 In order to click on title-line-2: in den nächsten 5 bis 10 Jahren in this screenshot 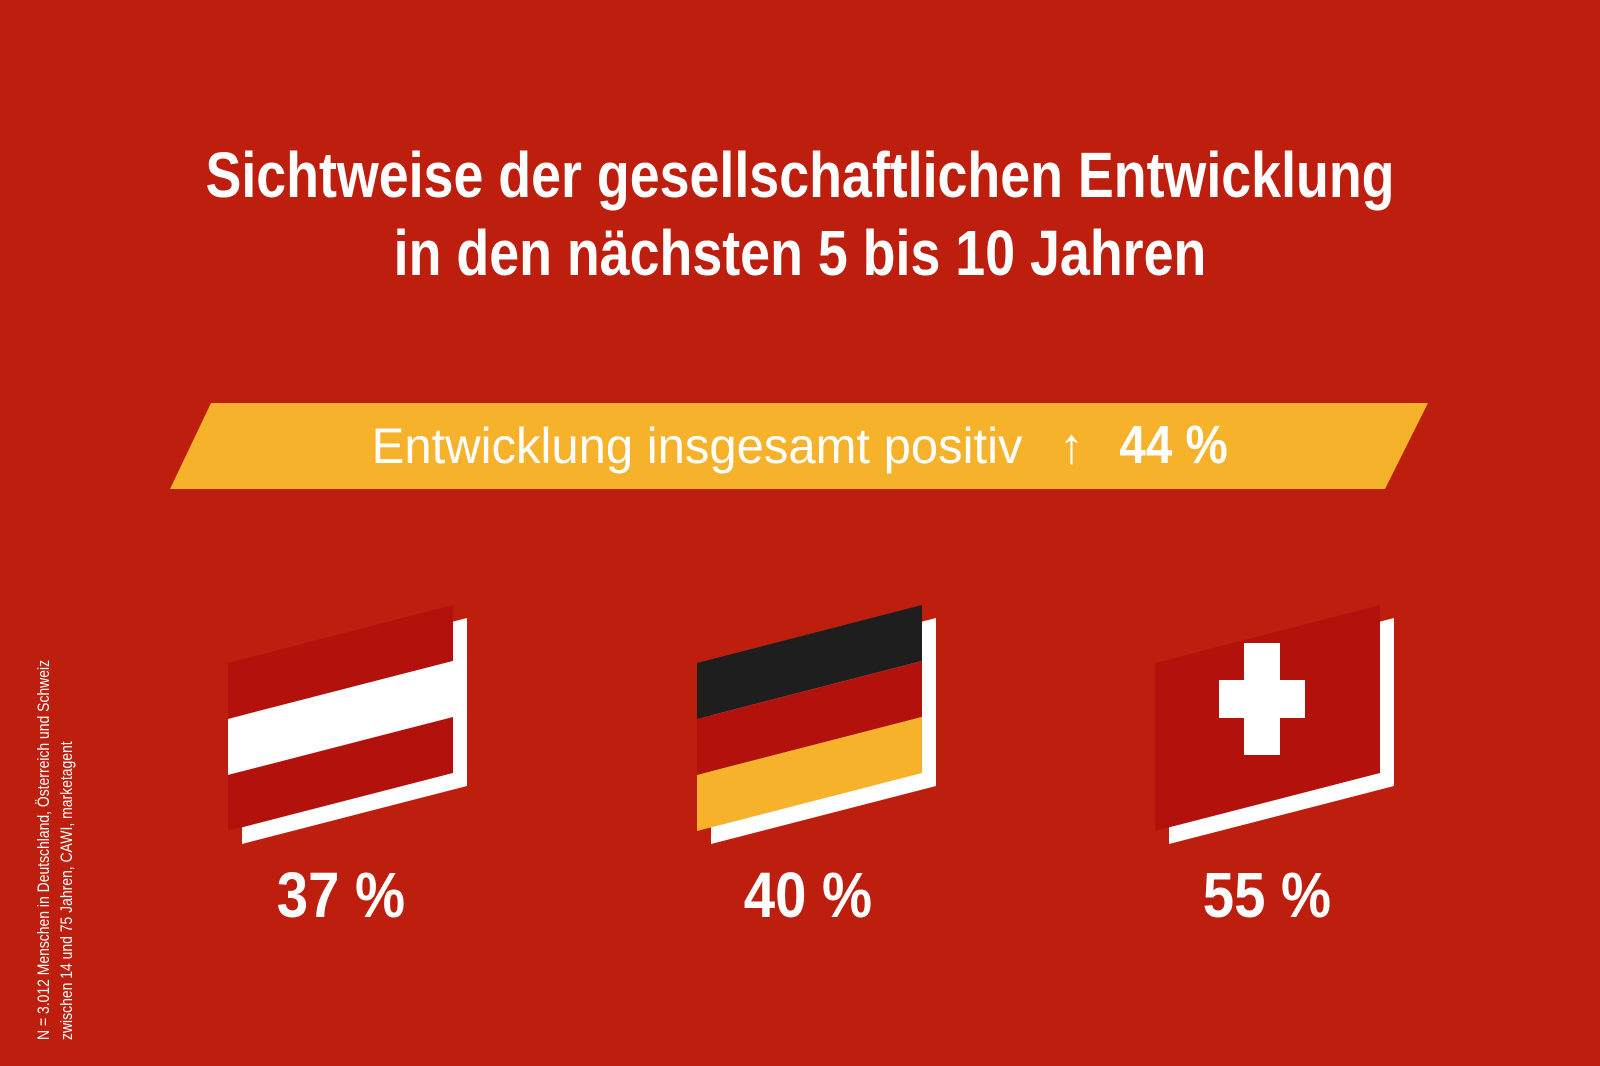, I will do `click(800, 253)`.